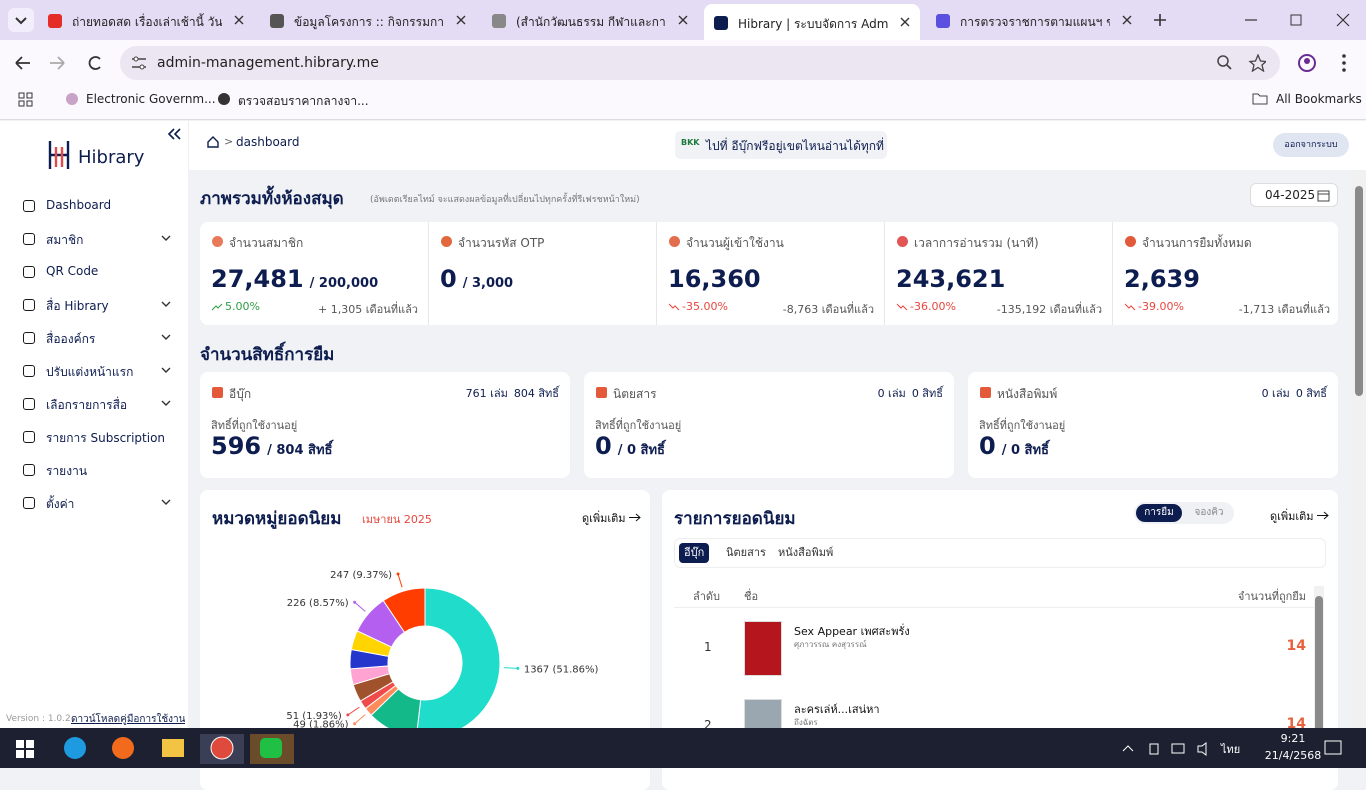  What do you see at coordinates (1293, 755) in the screenshot?
I see `clock-date: 21/4/2568` at bounding box center [1293, 755].